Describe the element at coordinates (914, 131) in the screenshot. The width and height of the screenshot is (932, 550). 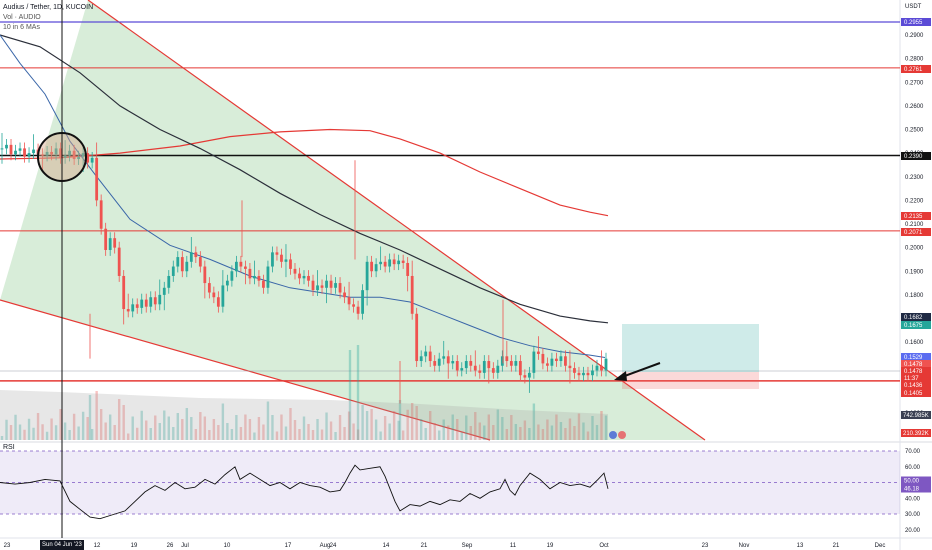
I see `price-tick-label: 0.2500` at that location.